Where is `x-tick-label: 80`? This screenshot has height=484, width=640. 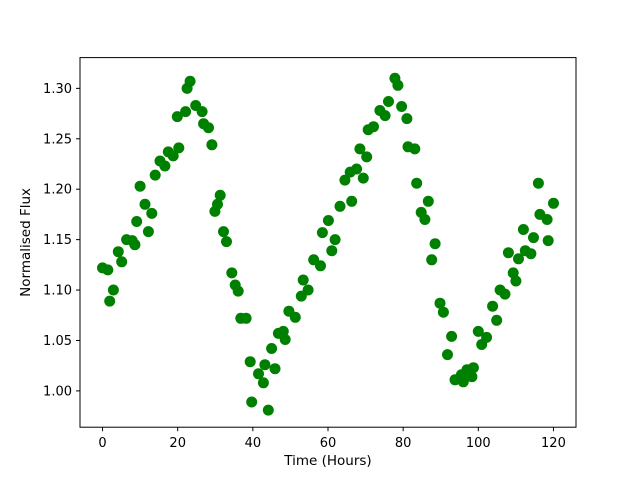
x-tick-label: 80 is located at coordinates (403, 443).